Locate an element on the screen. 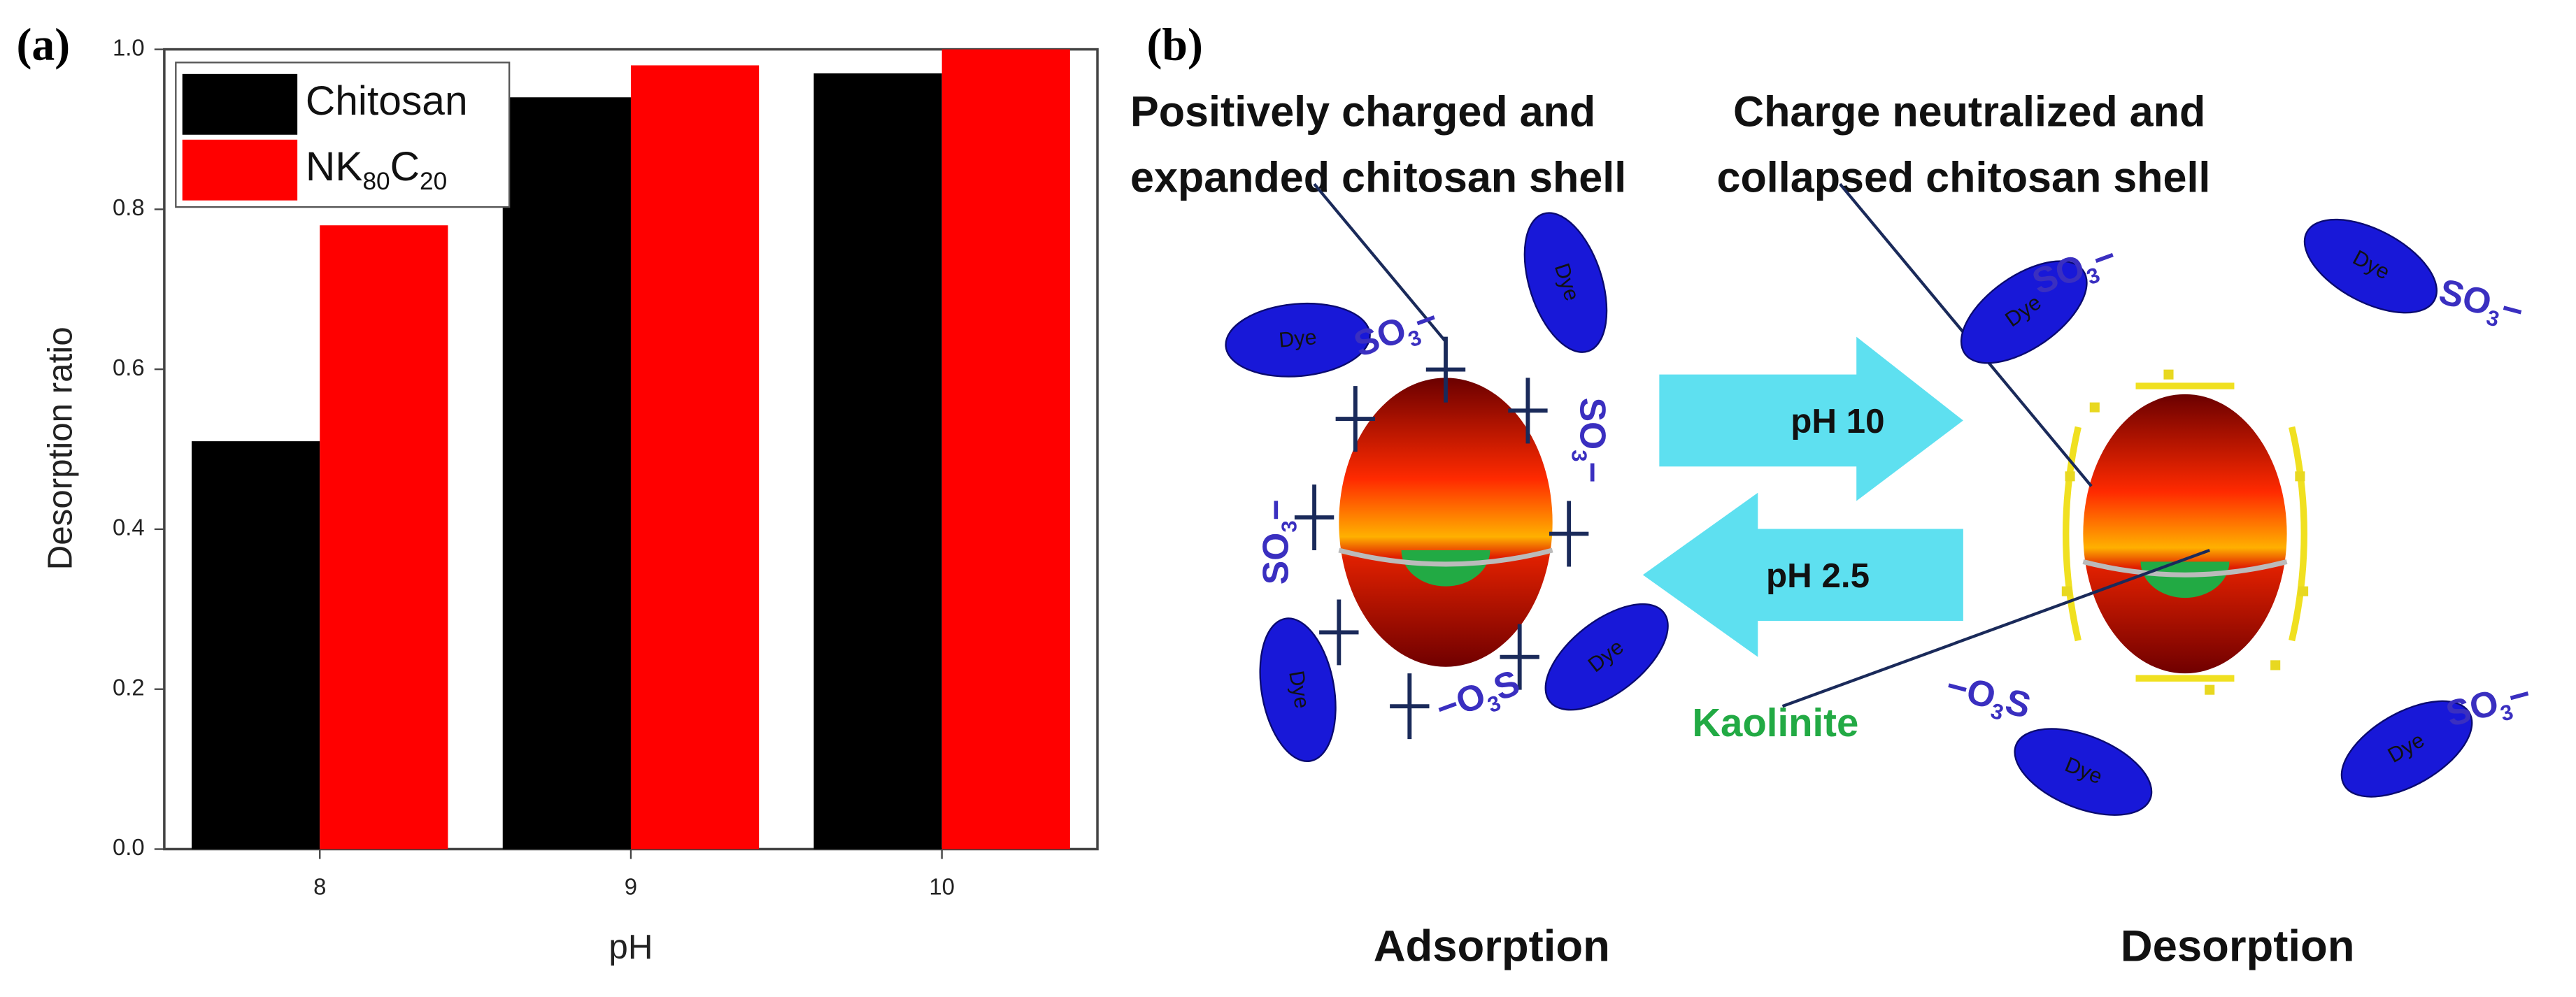 This screenshot has width=2576, height=997. spheres is located at coordinates (1822, 530).